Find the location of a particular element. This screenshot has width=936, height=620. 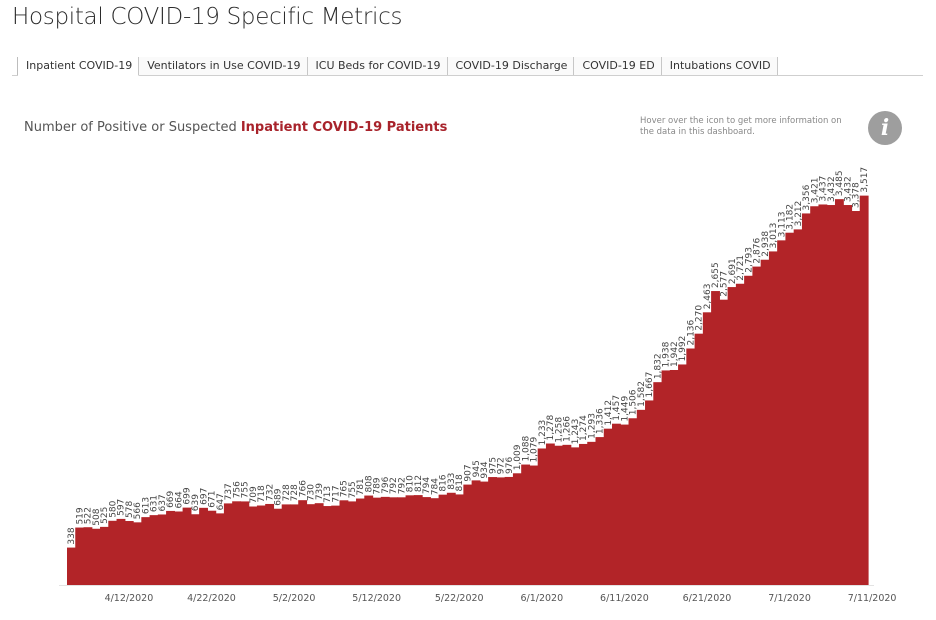

tab-intubations: Intubations COVID is located at coordinates (719, 66).